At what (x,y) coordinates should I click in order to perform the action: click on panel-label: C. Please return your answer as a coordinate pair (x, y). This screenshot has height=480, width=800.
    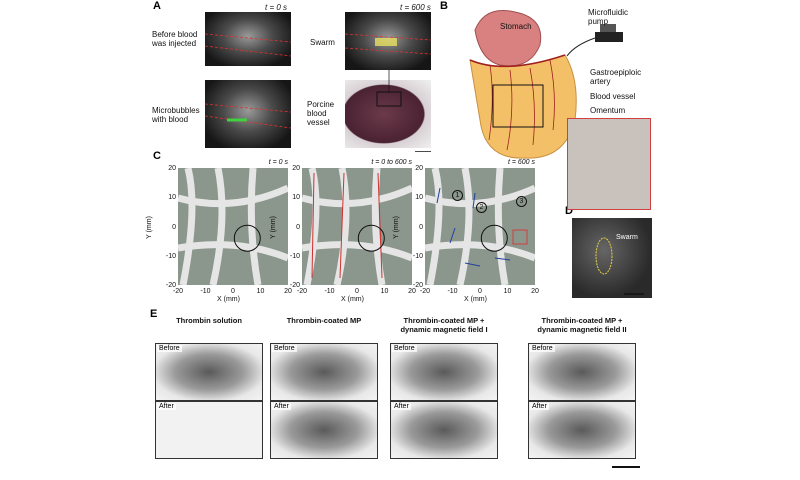
    Looking at the image, I should click on (157, 156).